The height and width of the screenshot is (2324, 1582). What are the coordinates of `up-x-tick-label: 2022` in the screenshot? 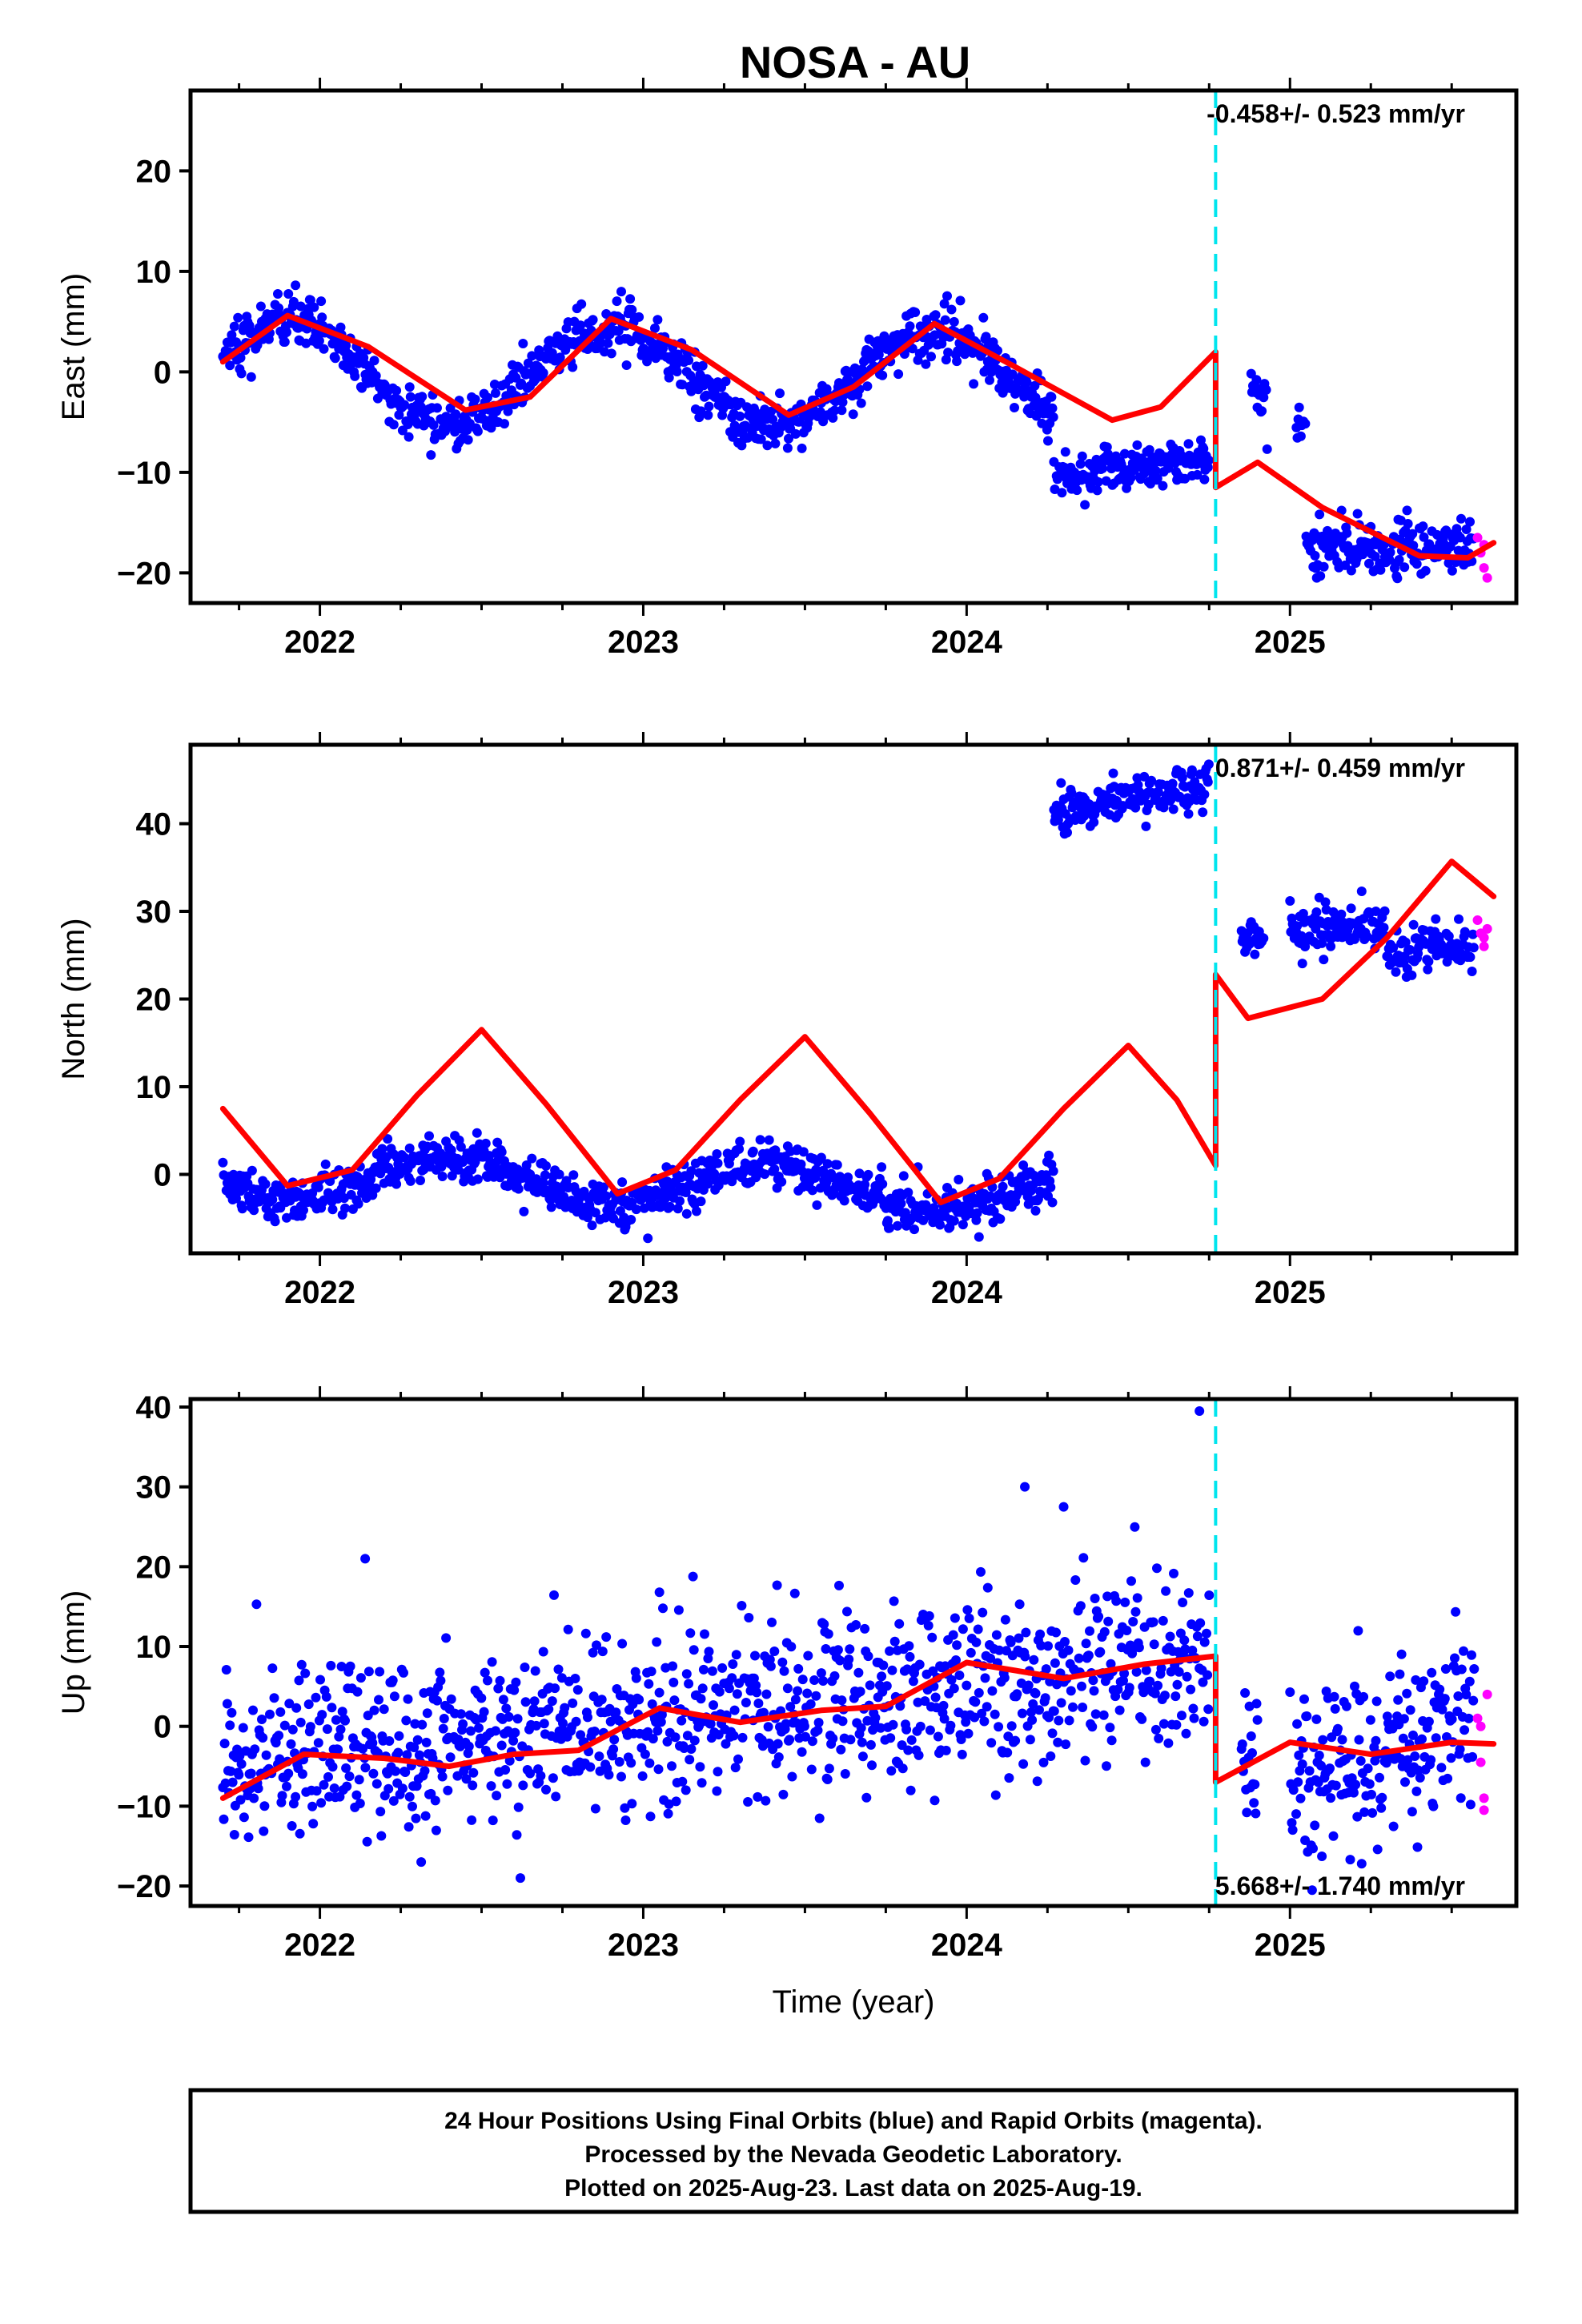 It's located at (319, 1945).